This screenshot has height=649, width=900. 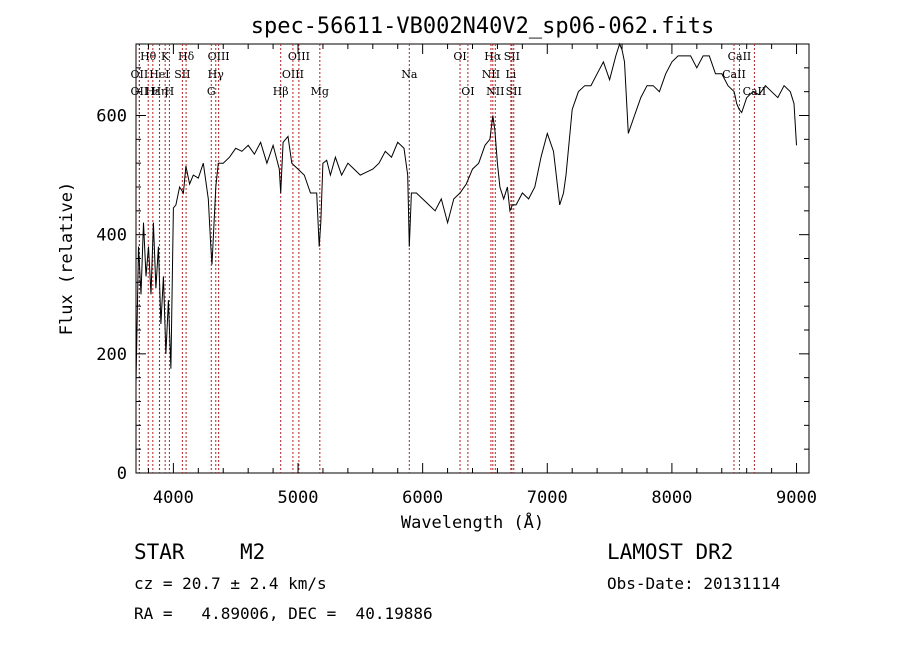 What do you see at coordinates (211, 91) in the screenshot?
I see `line-marker-label: G` at bounding box center [211, 91].